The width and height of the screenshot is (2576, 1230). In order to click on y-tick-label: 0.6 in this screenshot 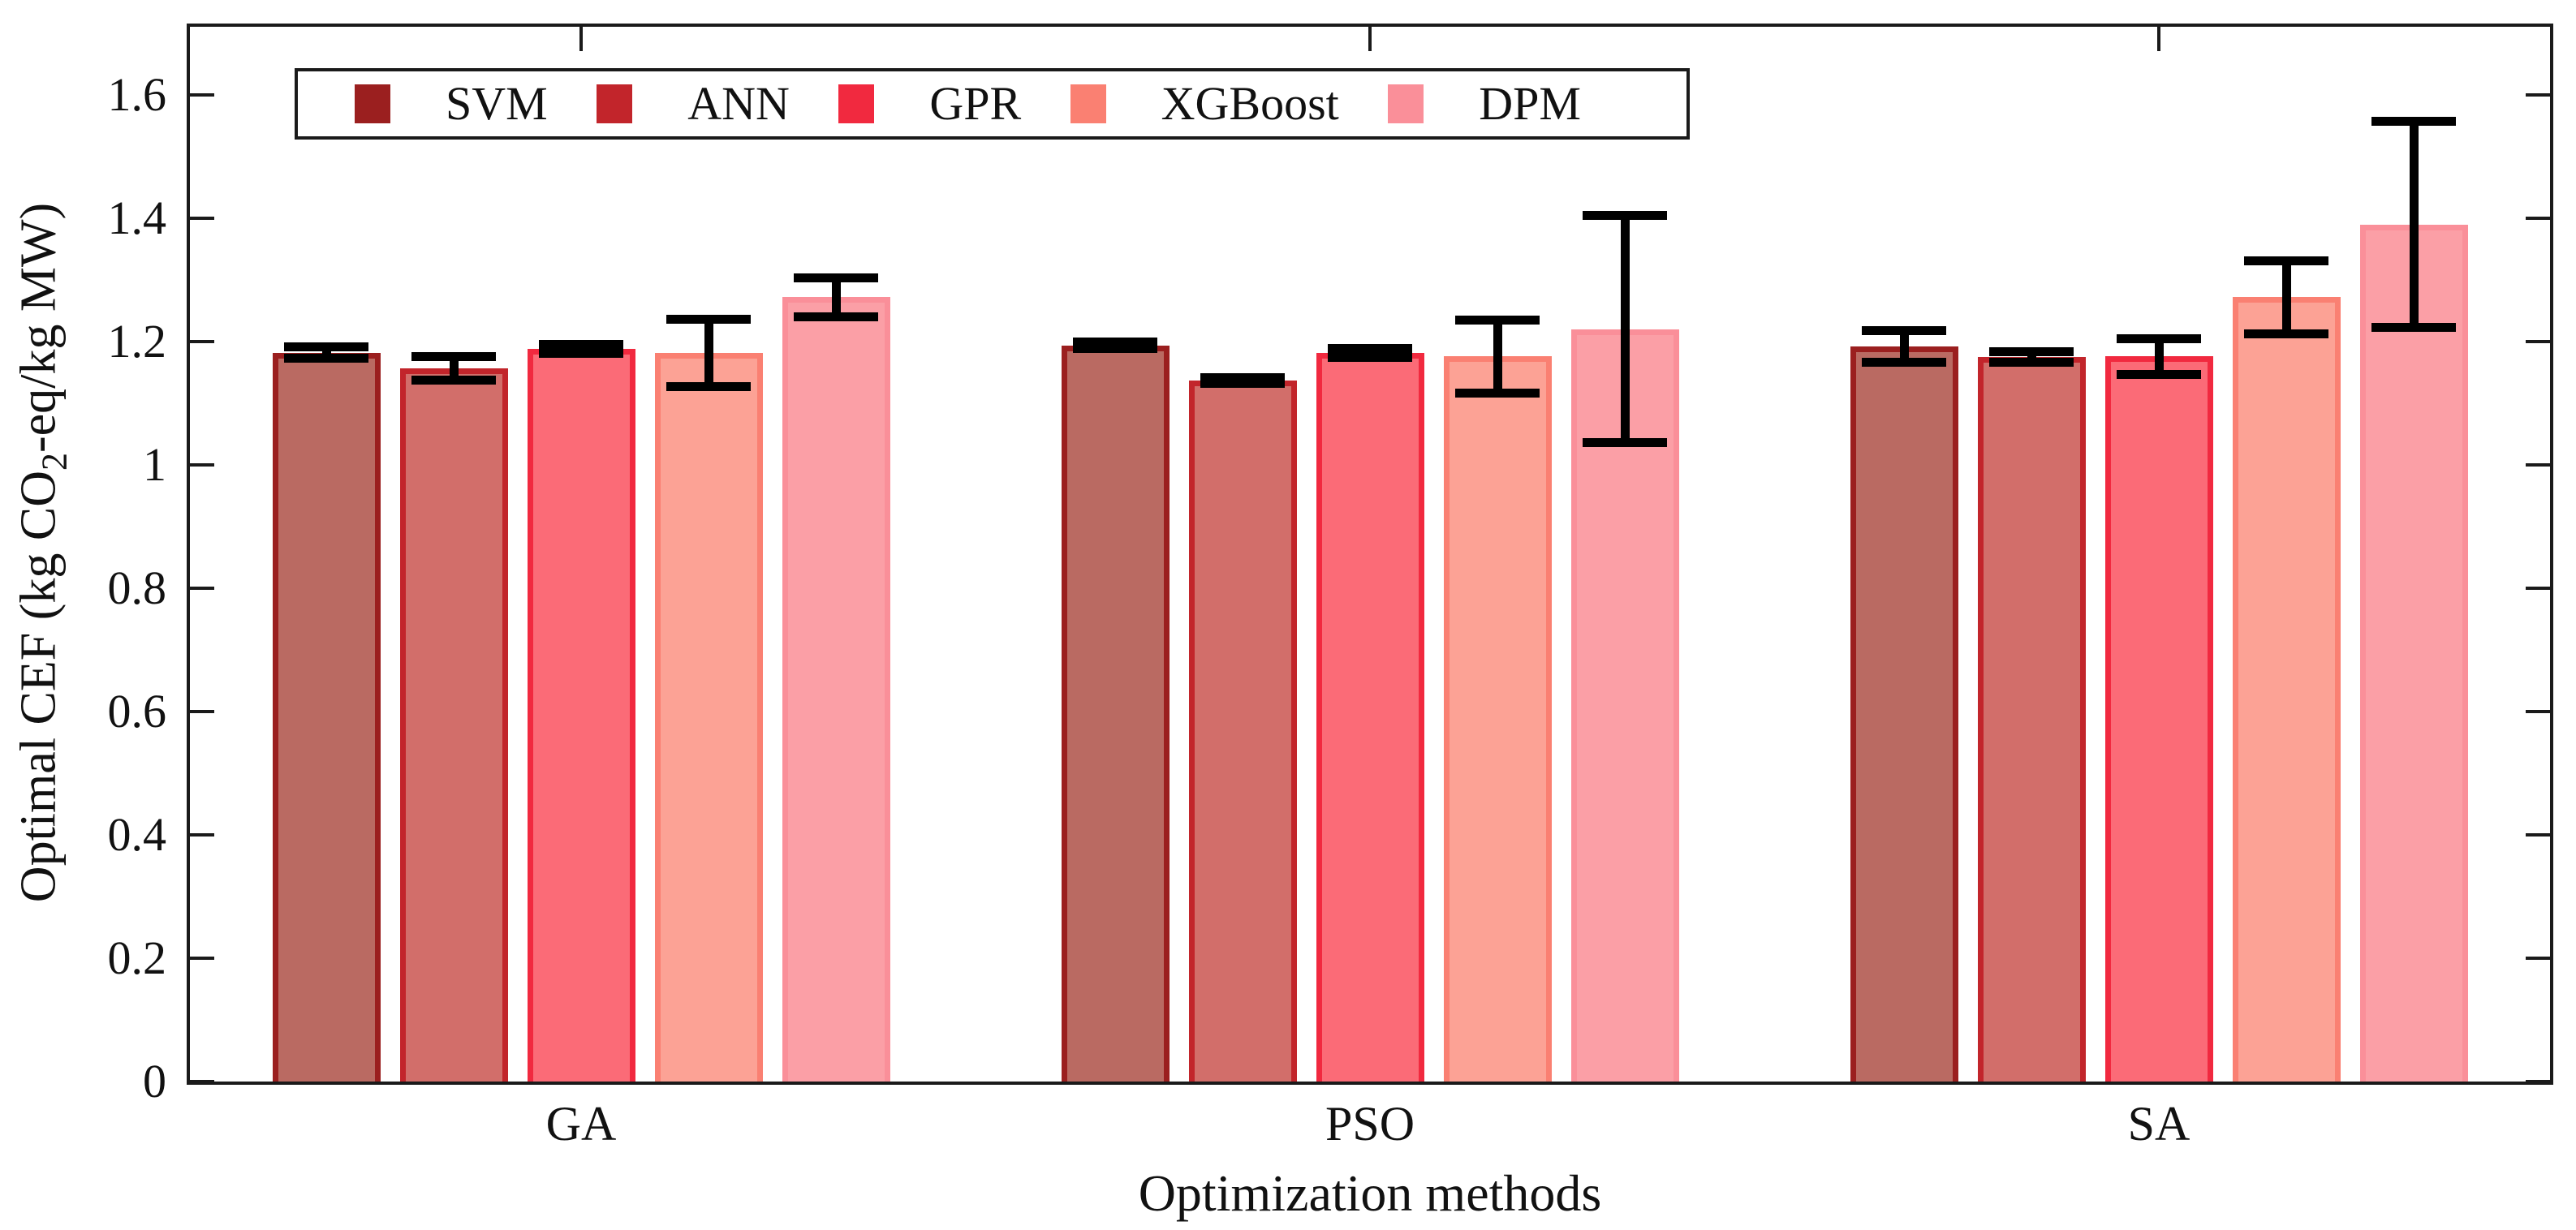, I will do `click(137, 711)`.